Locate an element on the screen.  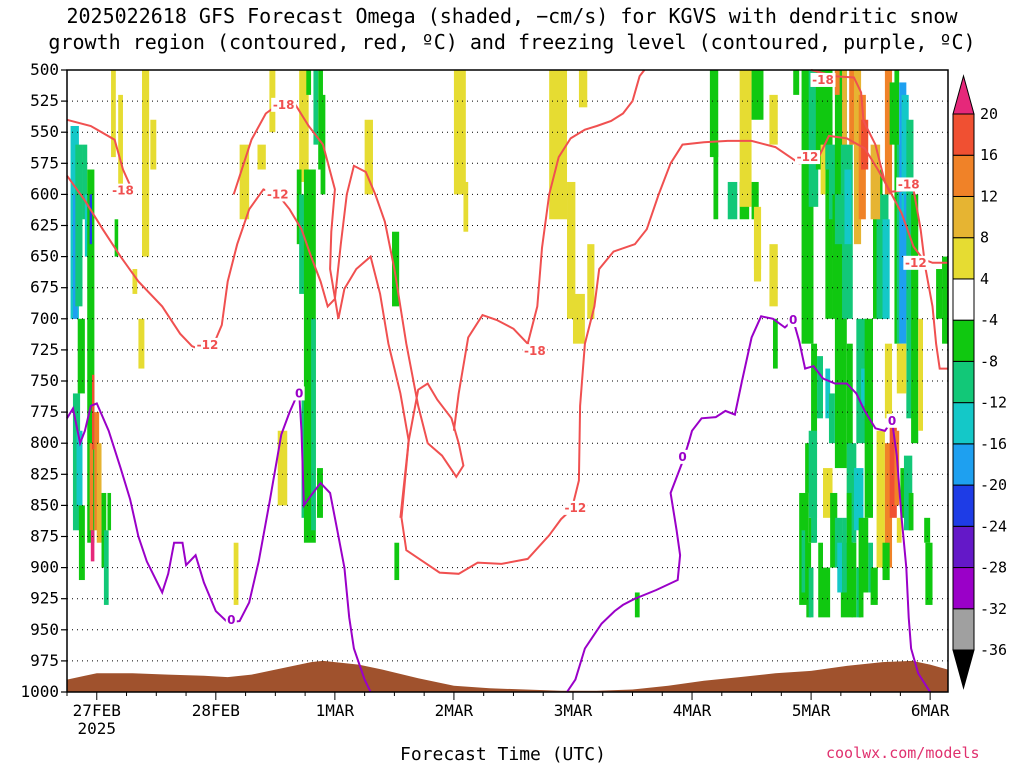
x-tick-sublabel: 2025 is located at coordinates (96, 728).